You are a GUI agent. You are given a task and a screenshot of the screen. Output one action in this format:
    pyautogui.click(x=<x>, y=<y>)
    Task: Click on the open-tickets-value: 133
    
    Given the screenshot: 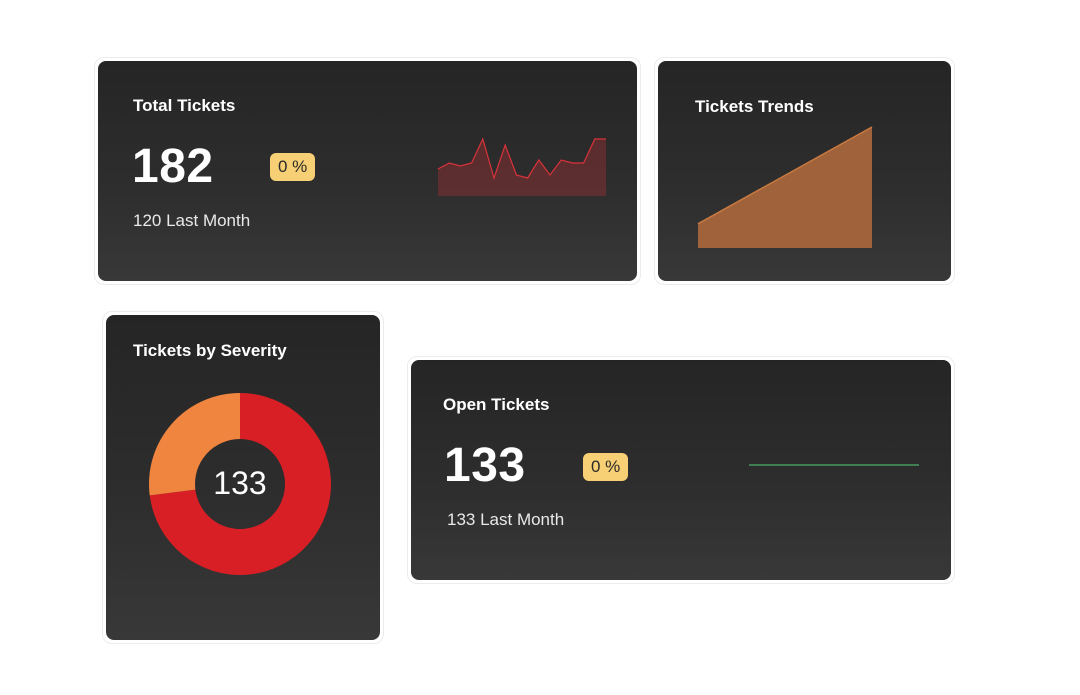 What is the action you would take?
    pyautogui.click(x=485, y=465)
    